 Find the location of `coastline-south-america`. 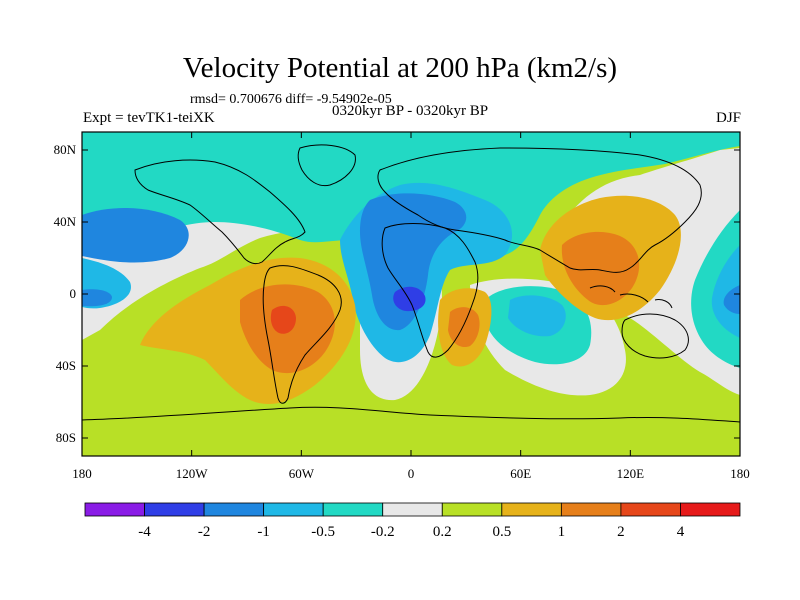

coastline-south-america is located at coordinates (302, 334).